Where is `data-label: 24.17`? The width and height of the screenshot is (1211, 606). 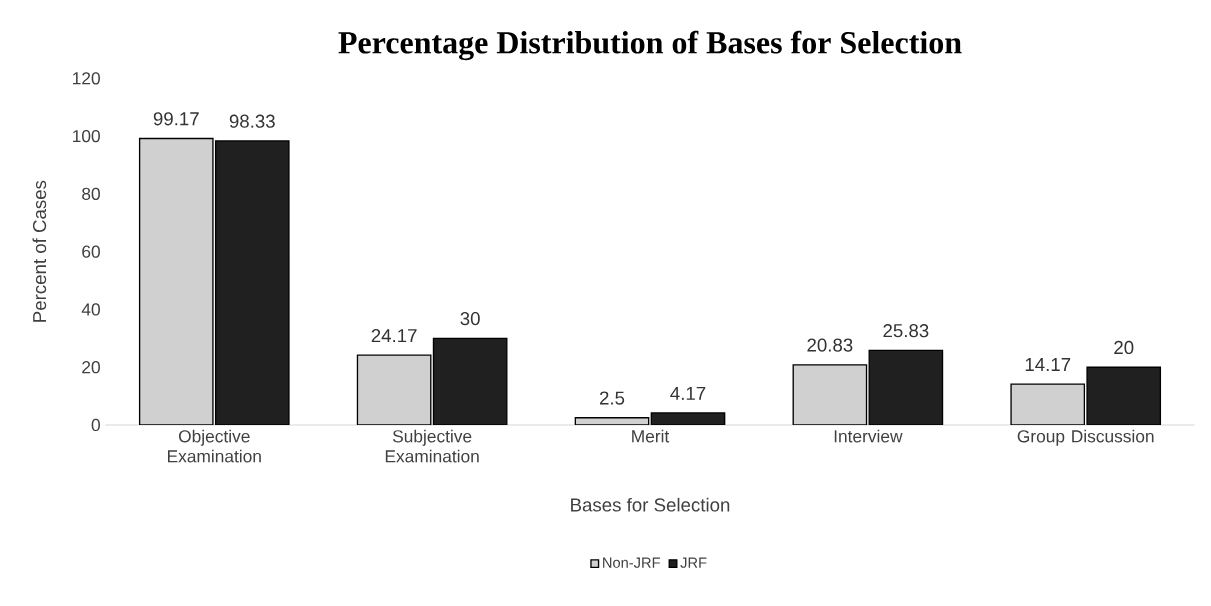
data-label: 24.17 is located at coordinates (394, 336).